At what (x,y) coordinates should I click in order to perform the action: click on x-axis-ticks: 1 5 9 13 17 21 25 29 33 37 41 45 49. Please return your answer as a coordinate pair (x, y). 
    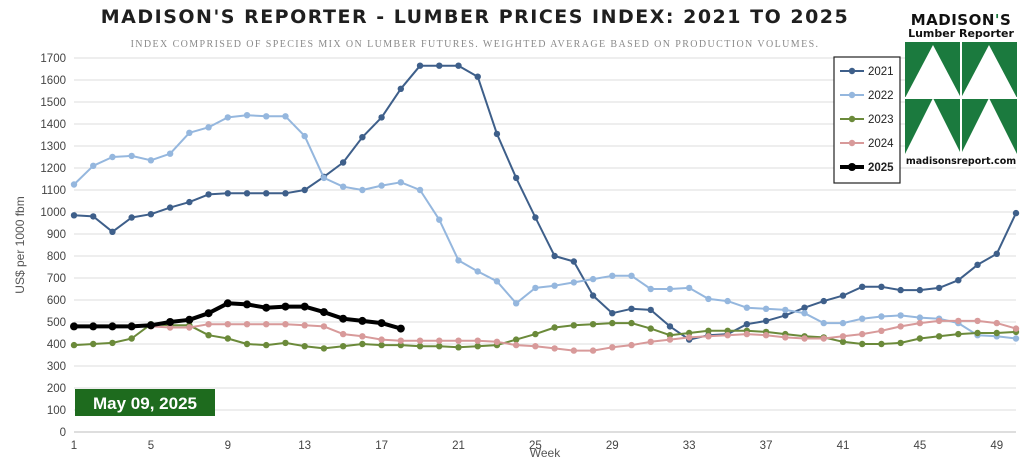
    Looking at the image, I should click on (537, 446).